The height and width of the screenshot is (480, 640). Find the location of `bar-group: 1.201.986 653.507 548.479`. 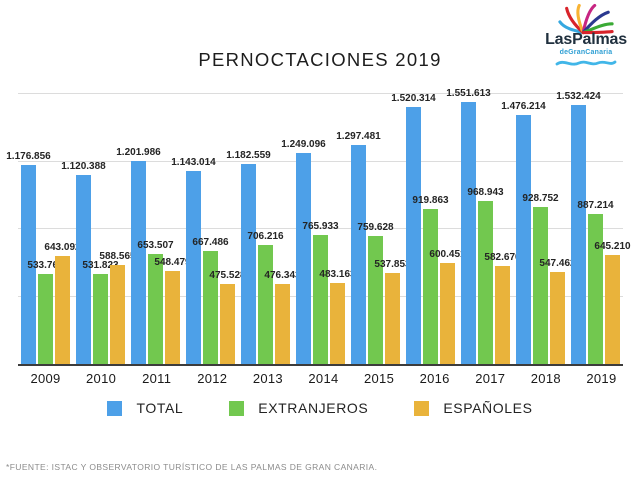

bar-group: 1.201.986 653.507 548.479 is located at coordinates (153, 256).